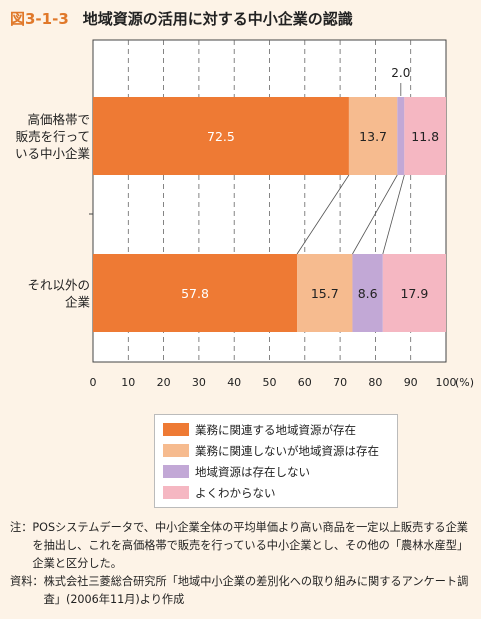 The width and height of the screenshot is (481, 619). I want to click on category-label: 高価格帯で, so click(58, 119).